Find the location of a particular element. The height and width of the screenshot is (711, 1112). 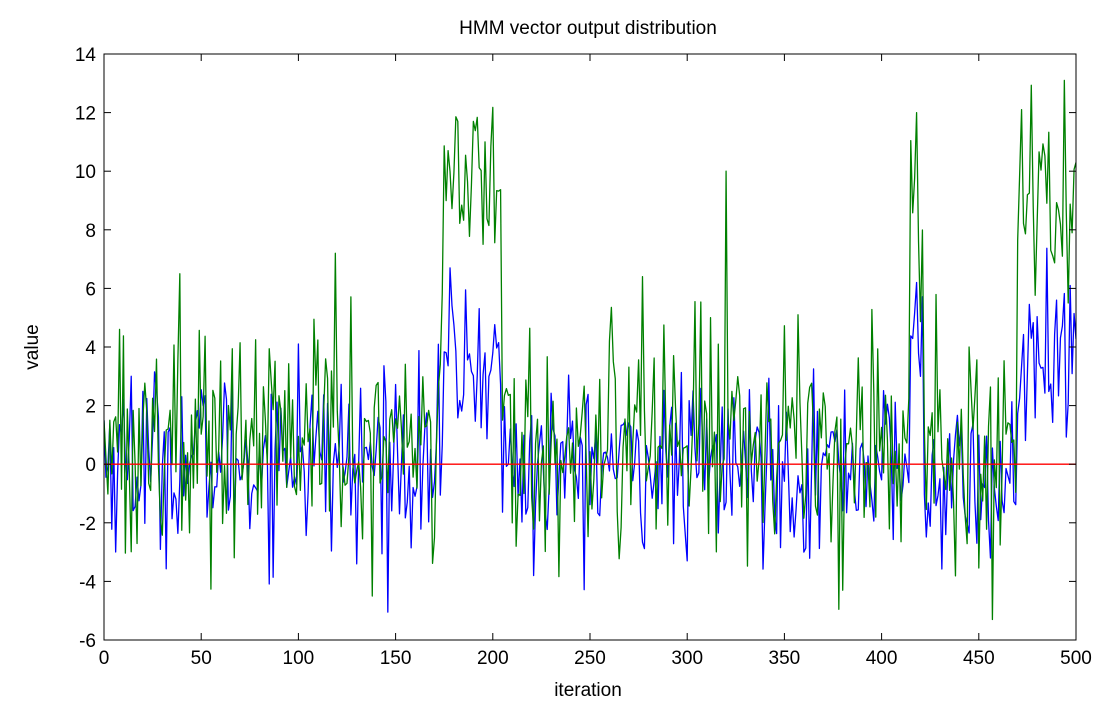

x-tick-label: 400 is located at coordinates (882, 658).